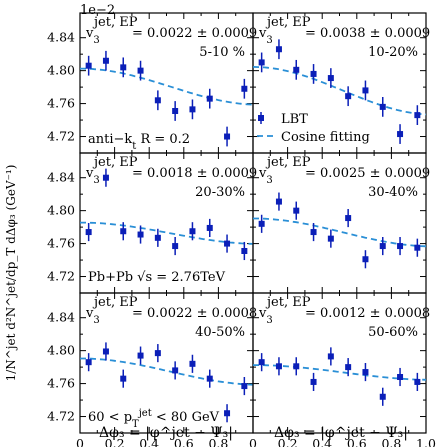 The width and height of the screenshot is (436, 447). I want to click on v3-value: = 0.0025 ± 0.0009, so click(367, 173).